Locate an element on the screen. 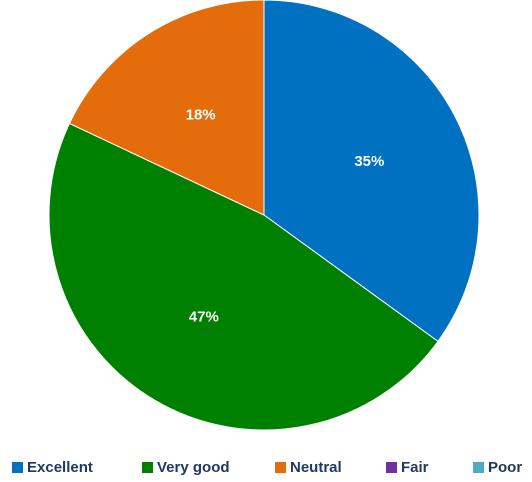 This screenshot has width=532, height=482. legend-swatch-neutral is located at coordinates (280, 467).